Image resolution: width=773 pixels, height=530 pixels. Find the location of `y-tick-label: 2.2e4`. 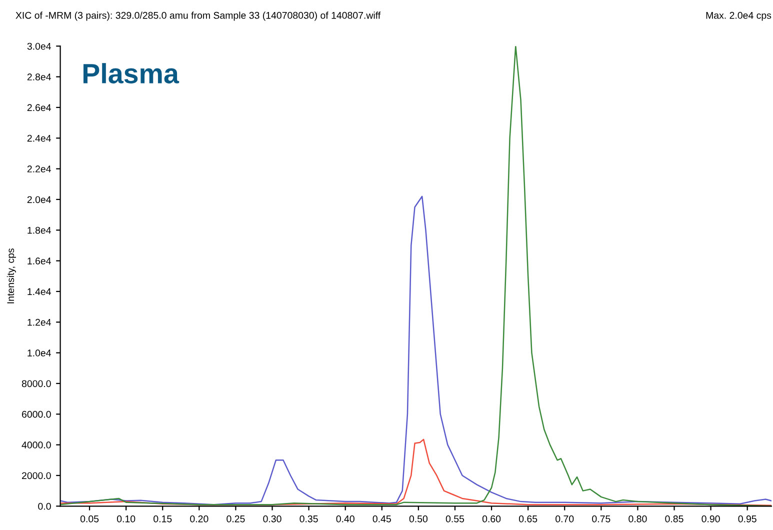

y-tick-label: 2.2e4 is located at coordinates (39, 169).